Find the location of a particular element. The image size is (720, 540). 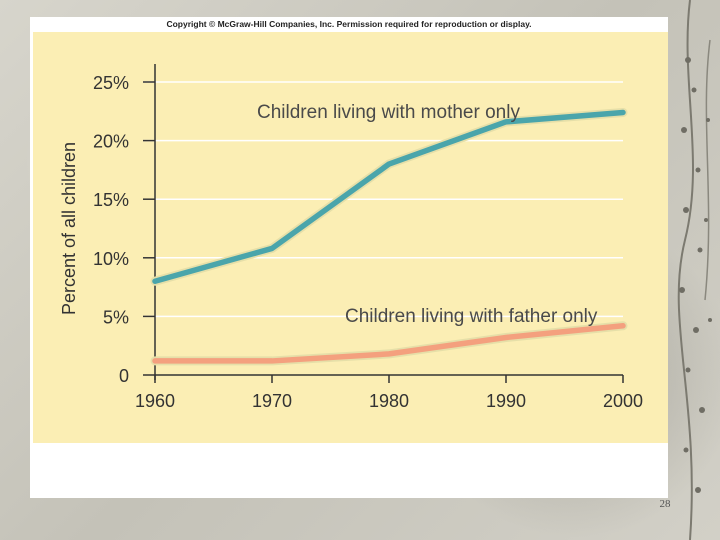

y-tick-label: 10% is located at coordinates (111, 259).